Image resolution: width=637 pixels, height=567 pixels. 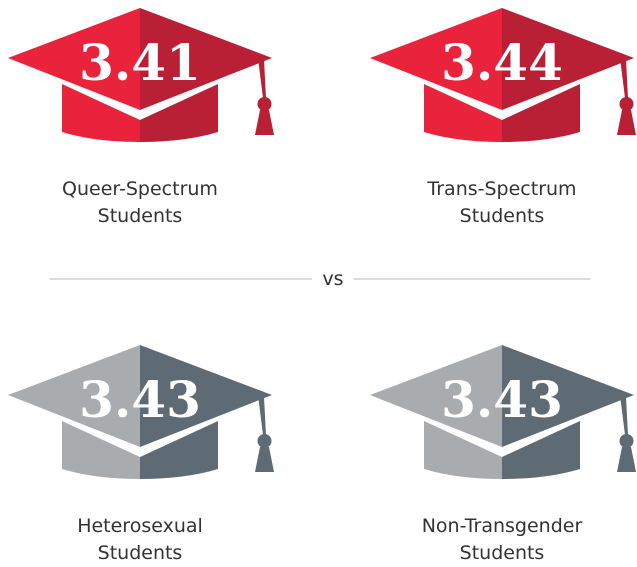 What do you see at coordinates (502, 62) in the screenshot?
I see `value: 3.44` at bounding box center [502, 62].